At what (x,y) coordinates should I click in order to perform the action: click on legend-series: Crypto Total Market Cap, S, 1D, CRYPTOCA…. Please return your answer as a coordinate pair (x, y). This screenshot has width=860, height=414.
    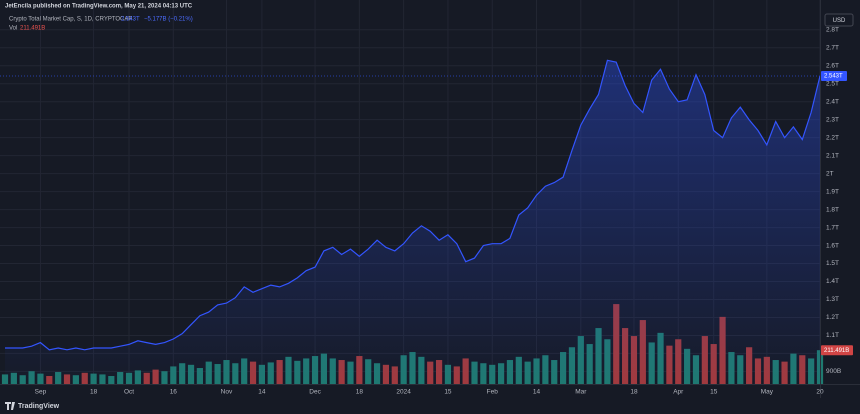
    Looking at the image, I should click on (70, 20).